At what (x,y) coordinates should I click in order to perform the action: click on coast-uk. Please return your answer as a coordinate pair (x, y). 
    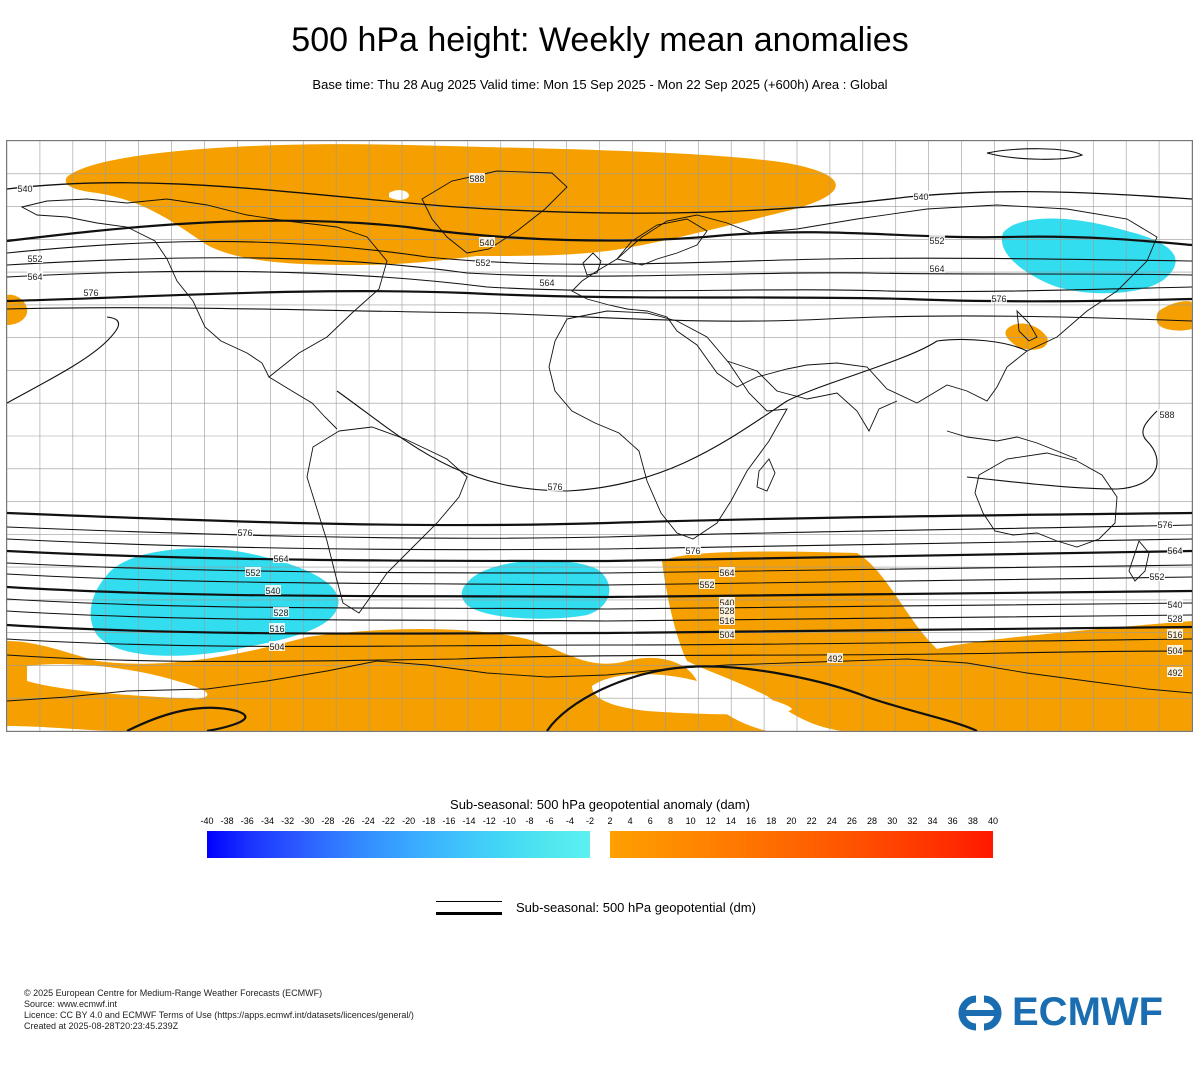
    Looking at the image, I should click on (592, 264).